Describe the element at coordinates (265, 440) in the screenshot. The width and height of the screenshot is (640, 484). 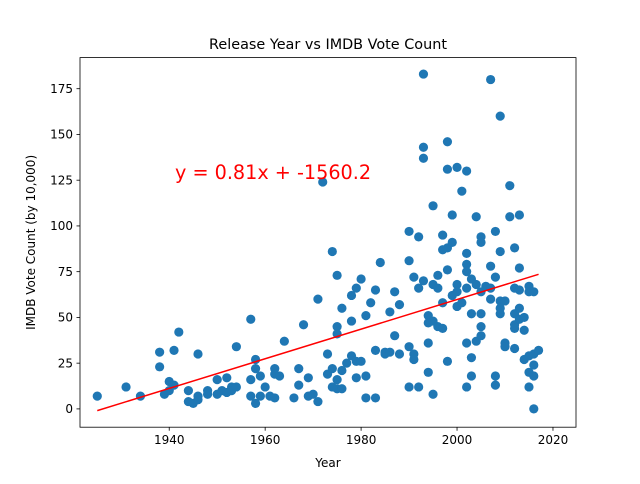
I see `x-tick-label: 1960` at that location.